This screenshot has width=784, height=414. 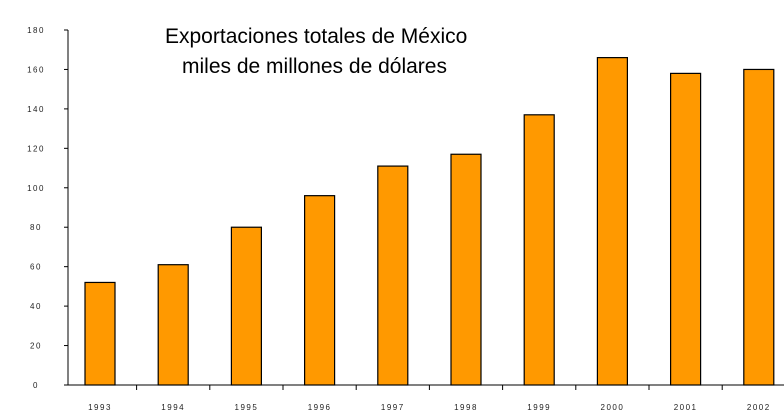 What do you see at coordinates (36, 69) in the screenshot?
I see `y-tick-label: 160` at bounding box center [36, 69].